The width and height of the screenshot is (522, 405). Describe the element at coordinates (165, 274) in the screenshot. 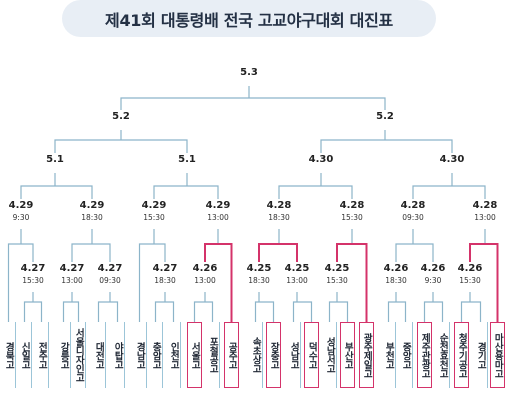

I see `round32-label-3: 4.27 18:30` at that location.